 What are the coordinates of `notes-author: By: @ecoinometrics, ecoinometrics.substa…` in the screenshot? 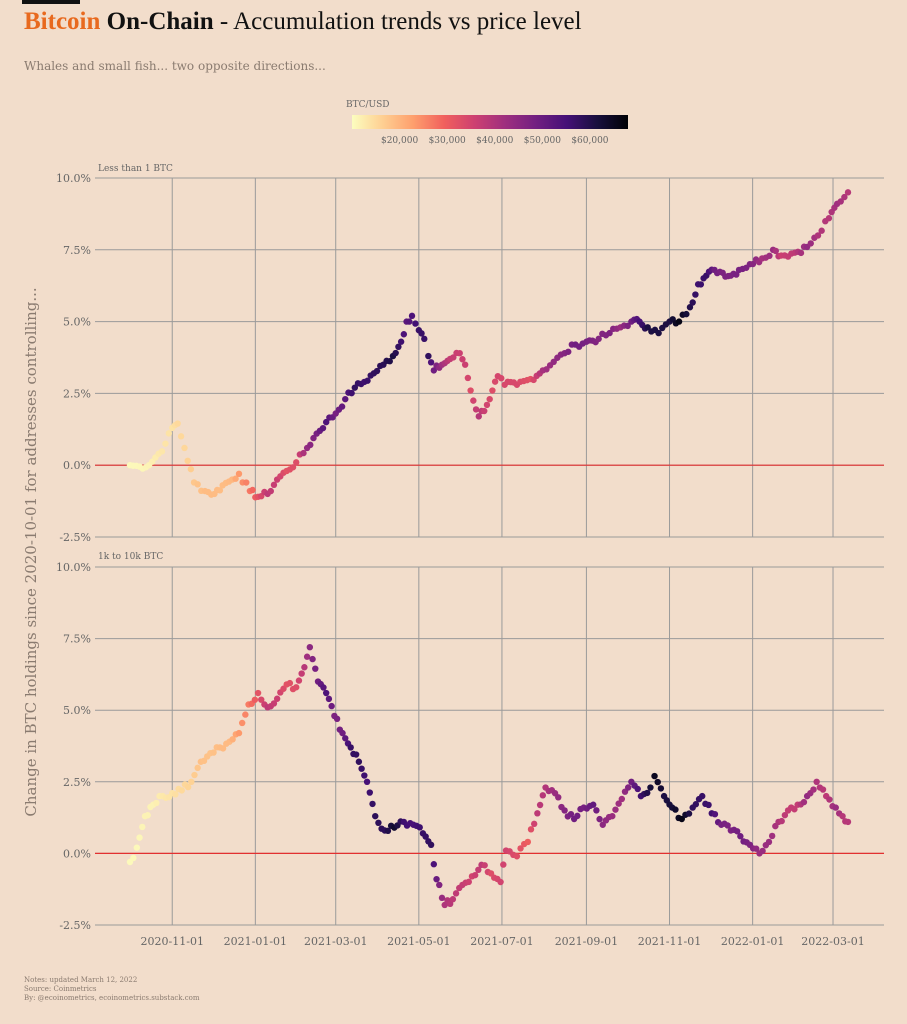 It's located at (112, 998).